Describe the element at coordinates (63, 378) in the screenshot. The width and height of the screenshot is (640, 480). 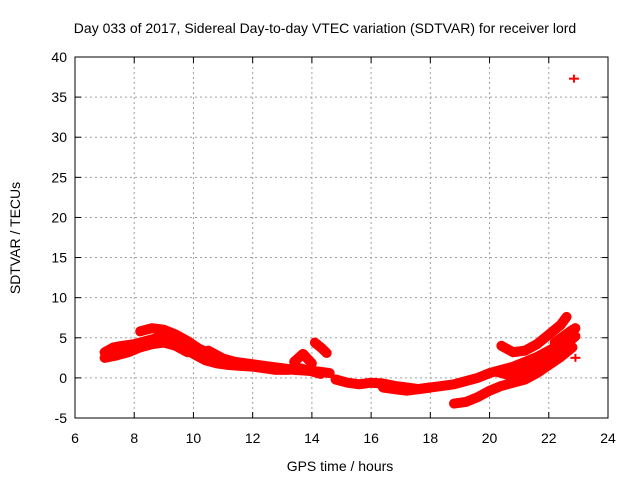
I see `y-tick-label: 0` at that location.